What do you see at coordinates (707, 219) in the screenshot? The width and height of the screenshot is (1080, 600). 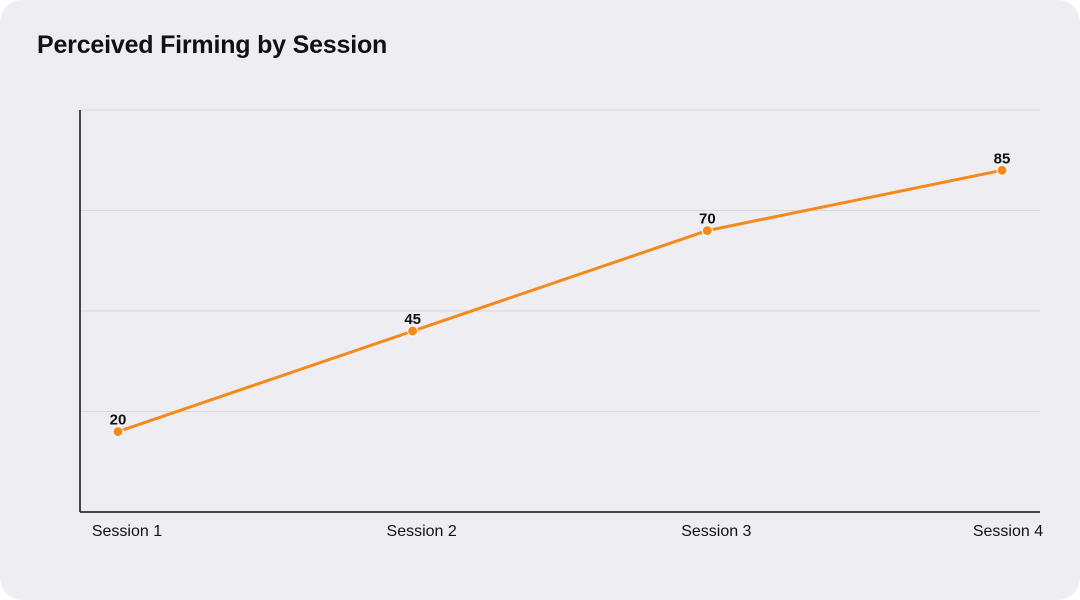 I see `data-label: 70` at bounding box center [707, 219].